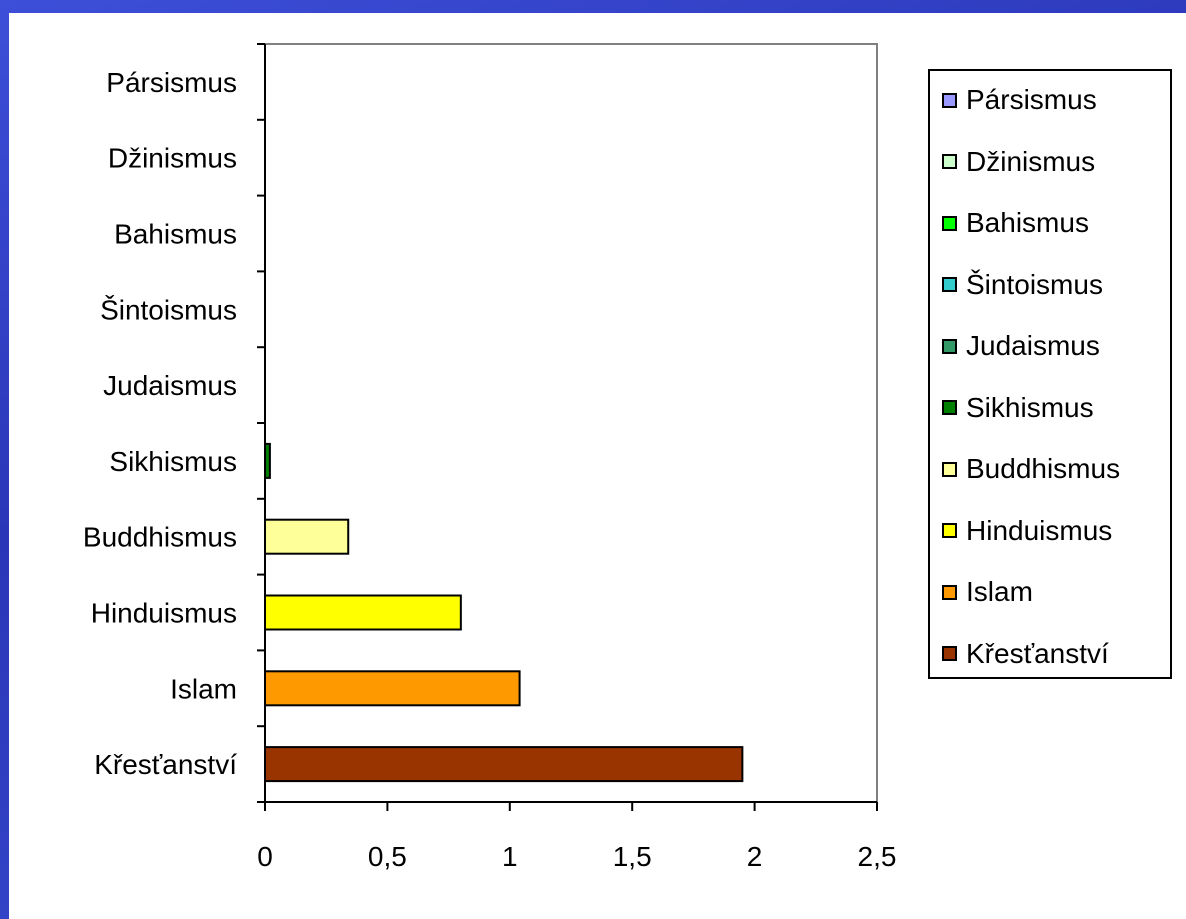  Describe the element at coordinates (1027, 222) in the screenshot. I see `legend-label: Bahismus` at that location.